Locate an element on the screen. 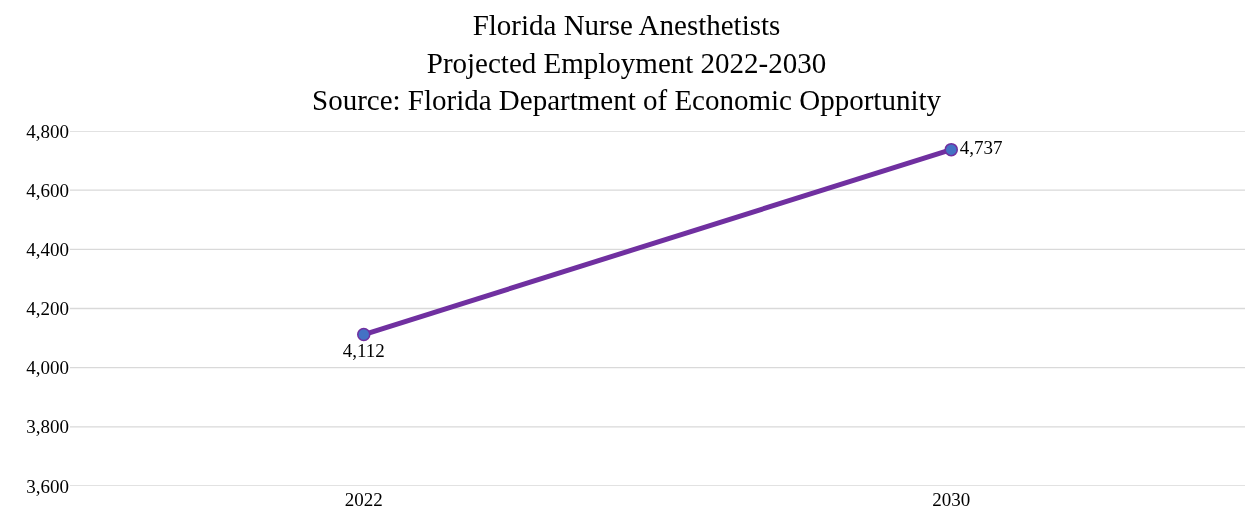  y-tick-label: 4,000 is located at coordinates (47, 368).